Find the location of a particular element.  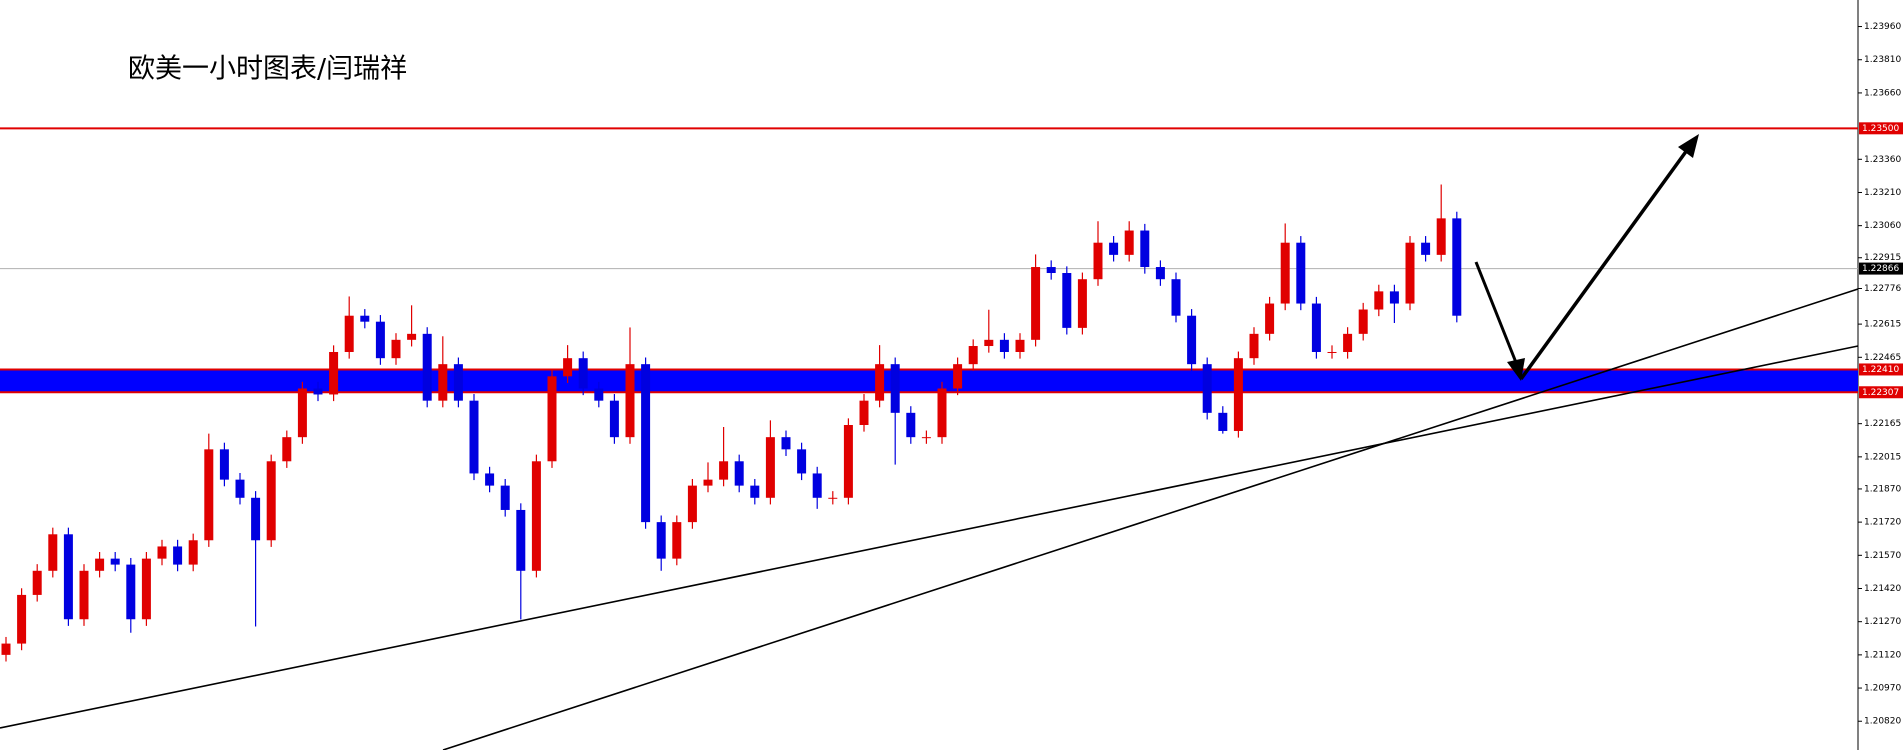

zone-band is located at coordinates (929, 381).